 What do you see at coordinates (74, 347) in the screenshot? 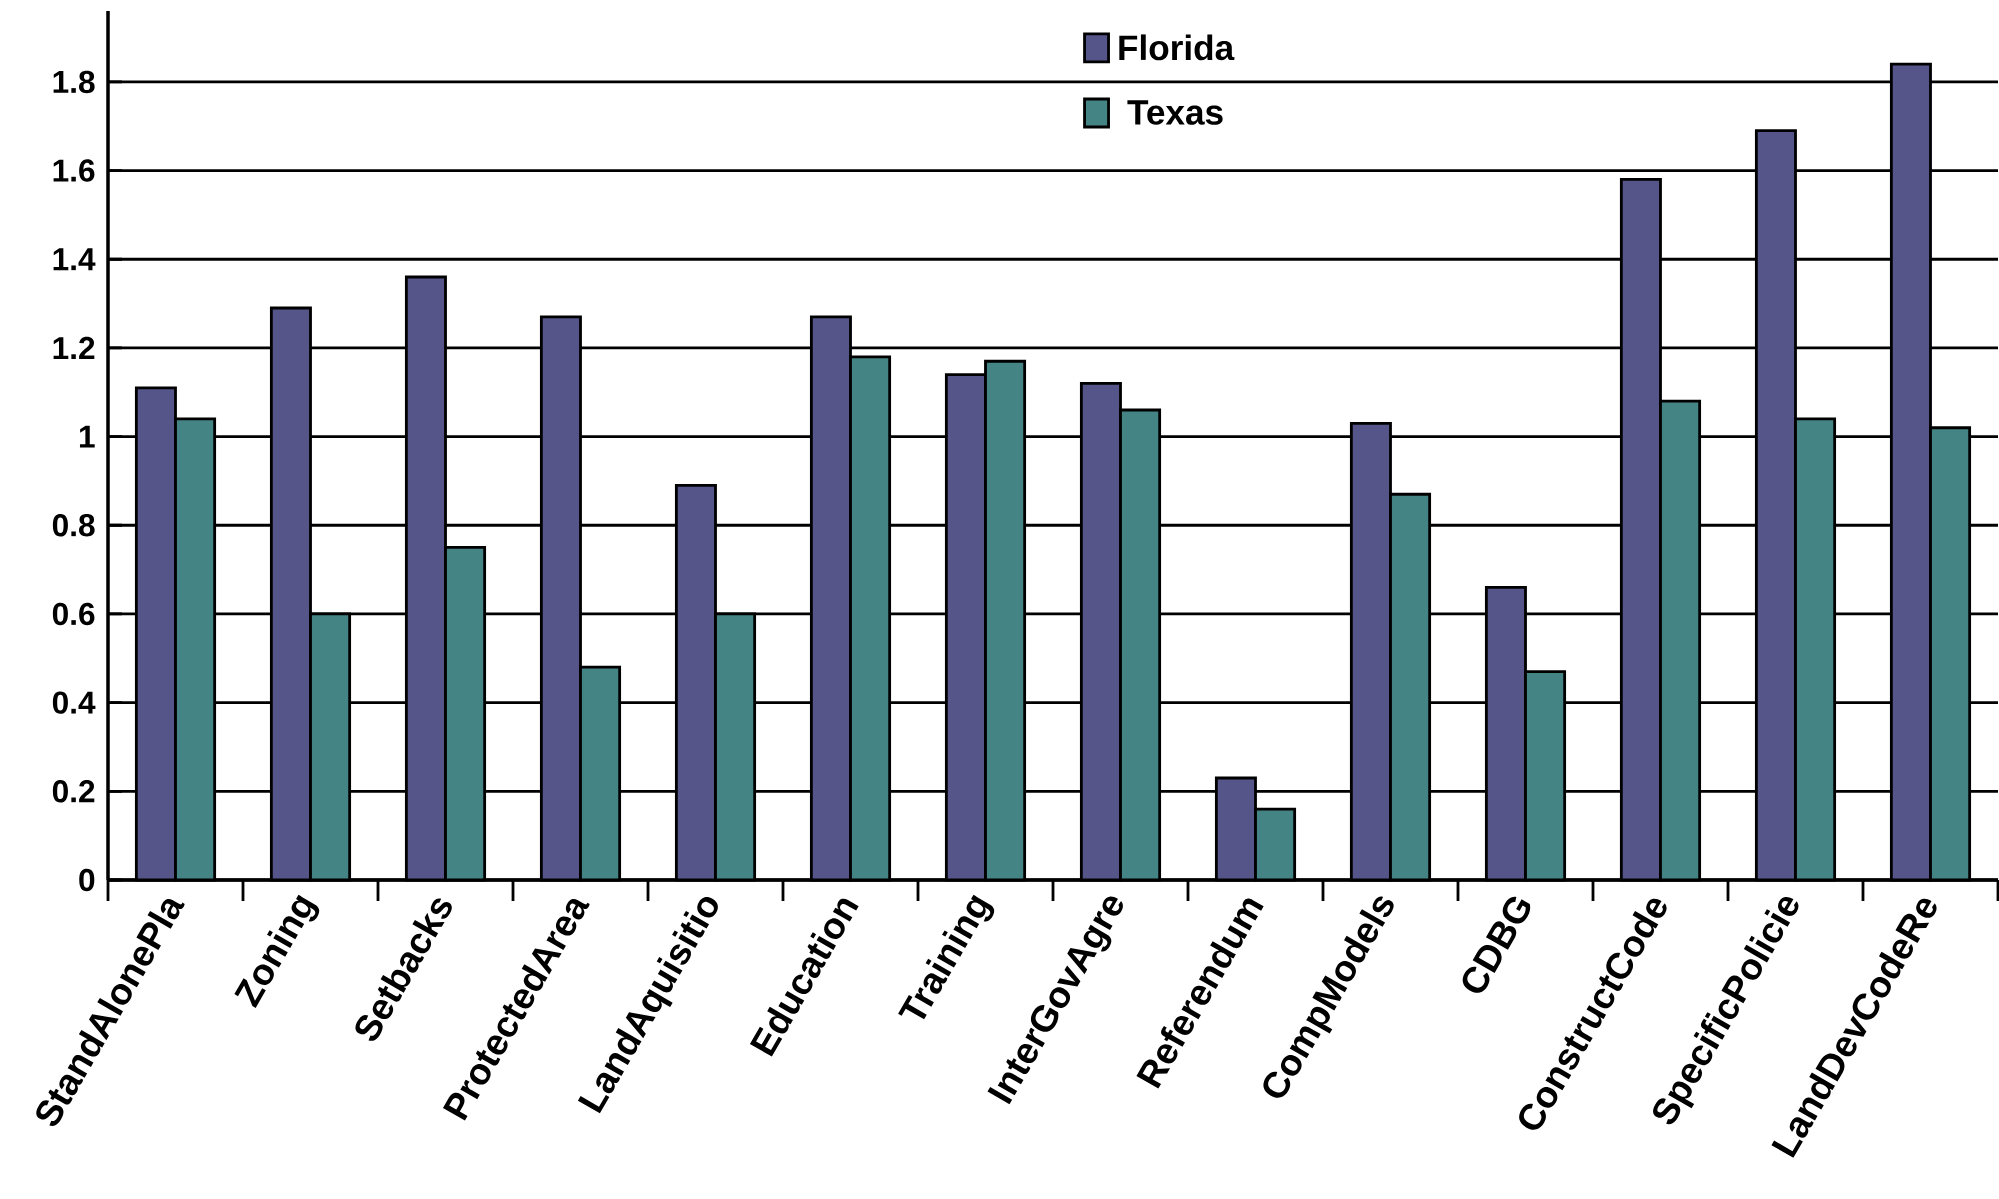
I see `y-tick-label: 1.2` at bounding box center [74, 347].